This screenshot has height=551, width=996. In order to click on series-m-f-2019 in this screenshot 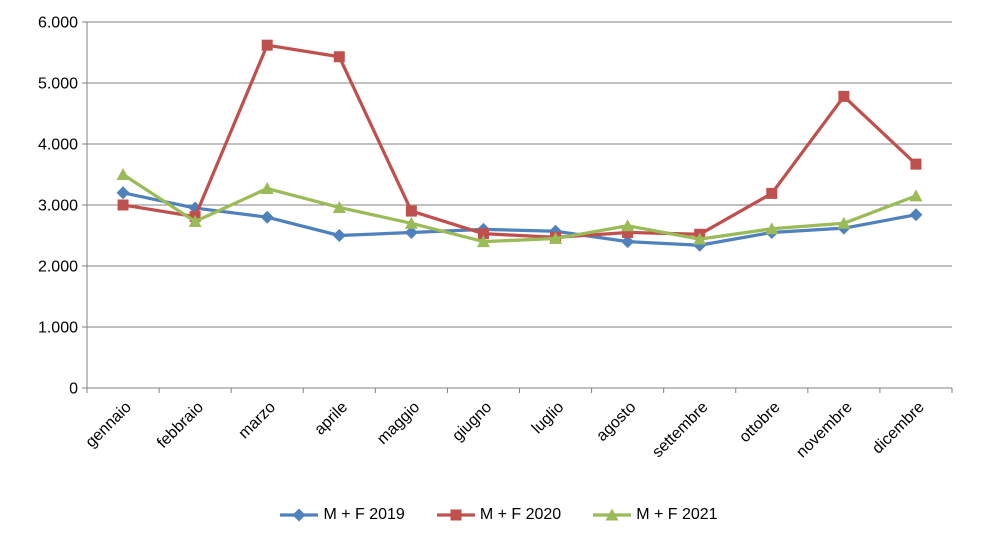, I will do `click(519, 219)`.